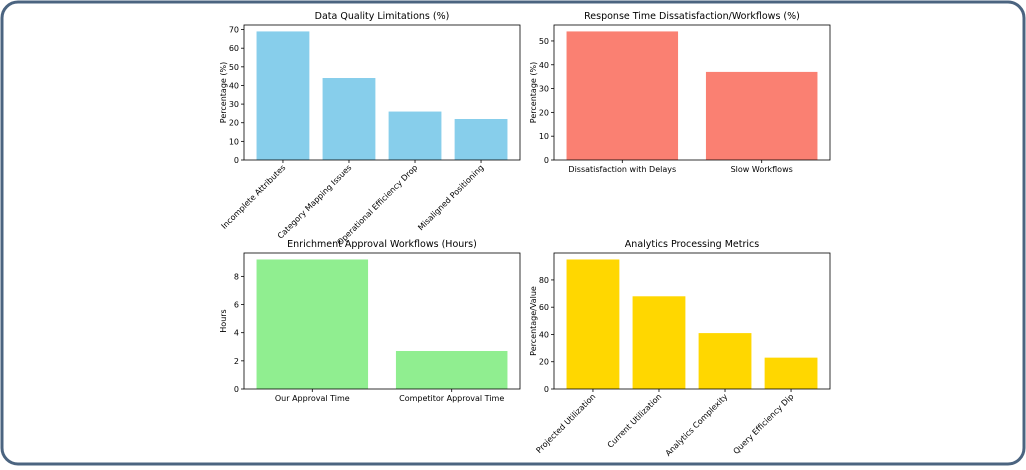 The height and width of the screenshot is (470, 1026). I want to click on chart-title: Data Quality Limitations (%), so click(382, 16).